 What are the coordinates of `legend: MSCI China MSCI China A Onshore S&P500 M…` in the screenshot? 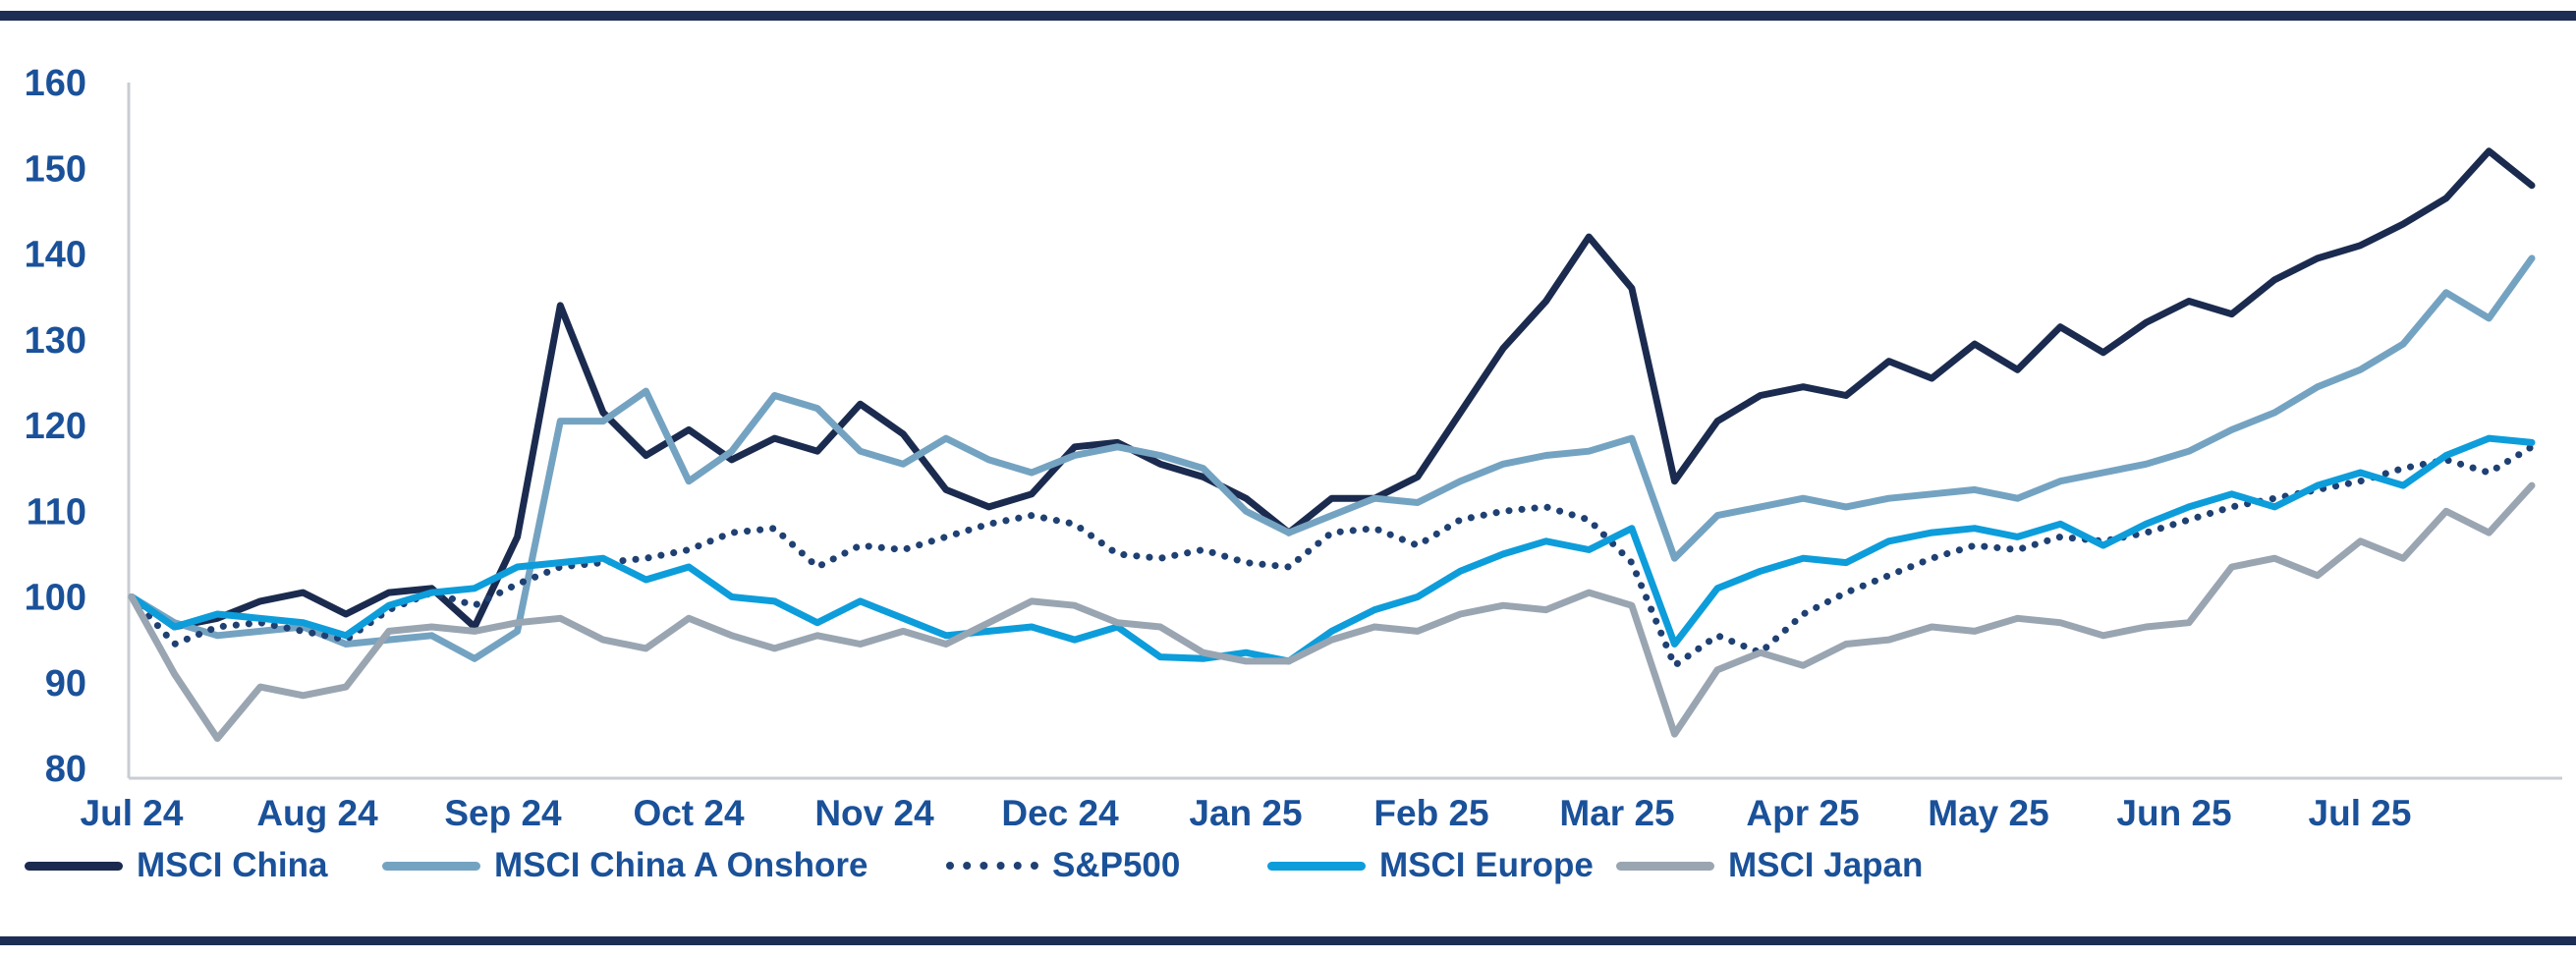 It's located at (1288, 866).